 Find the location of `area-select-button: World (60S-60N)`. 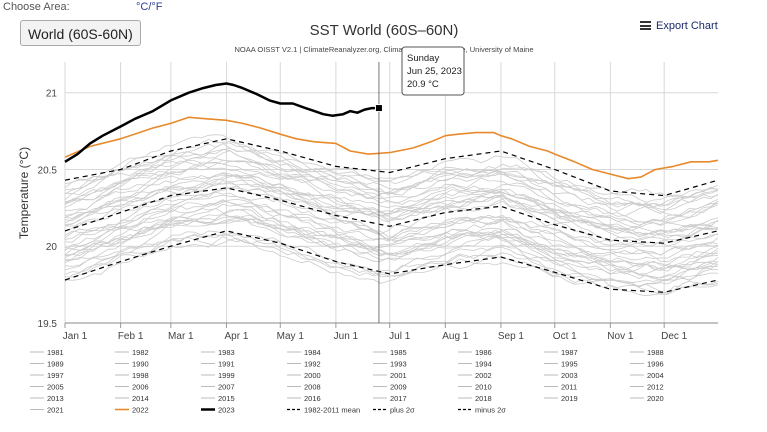

area-select-button: World (60S-60N) is located at coordinates (80, 33).